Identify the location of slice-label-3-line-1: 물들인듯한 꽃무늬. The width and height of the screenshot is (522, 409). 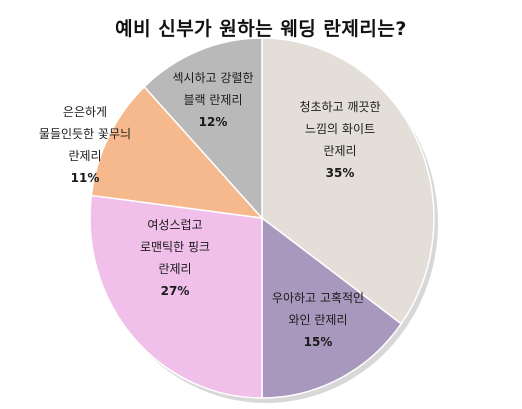
(85, 134).